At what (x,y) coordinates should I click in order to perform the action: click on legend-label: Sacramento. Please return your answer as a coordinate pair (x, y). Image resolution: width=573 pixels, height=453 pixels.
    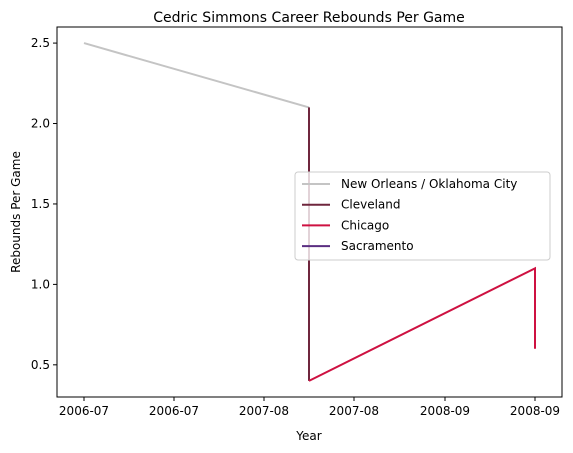
    Looking at the image, I should click on (377, 246).